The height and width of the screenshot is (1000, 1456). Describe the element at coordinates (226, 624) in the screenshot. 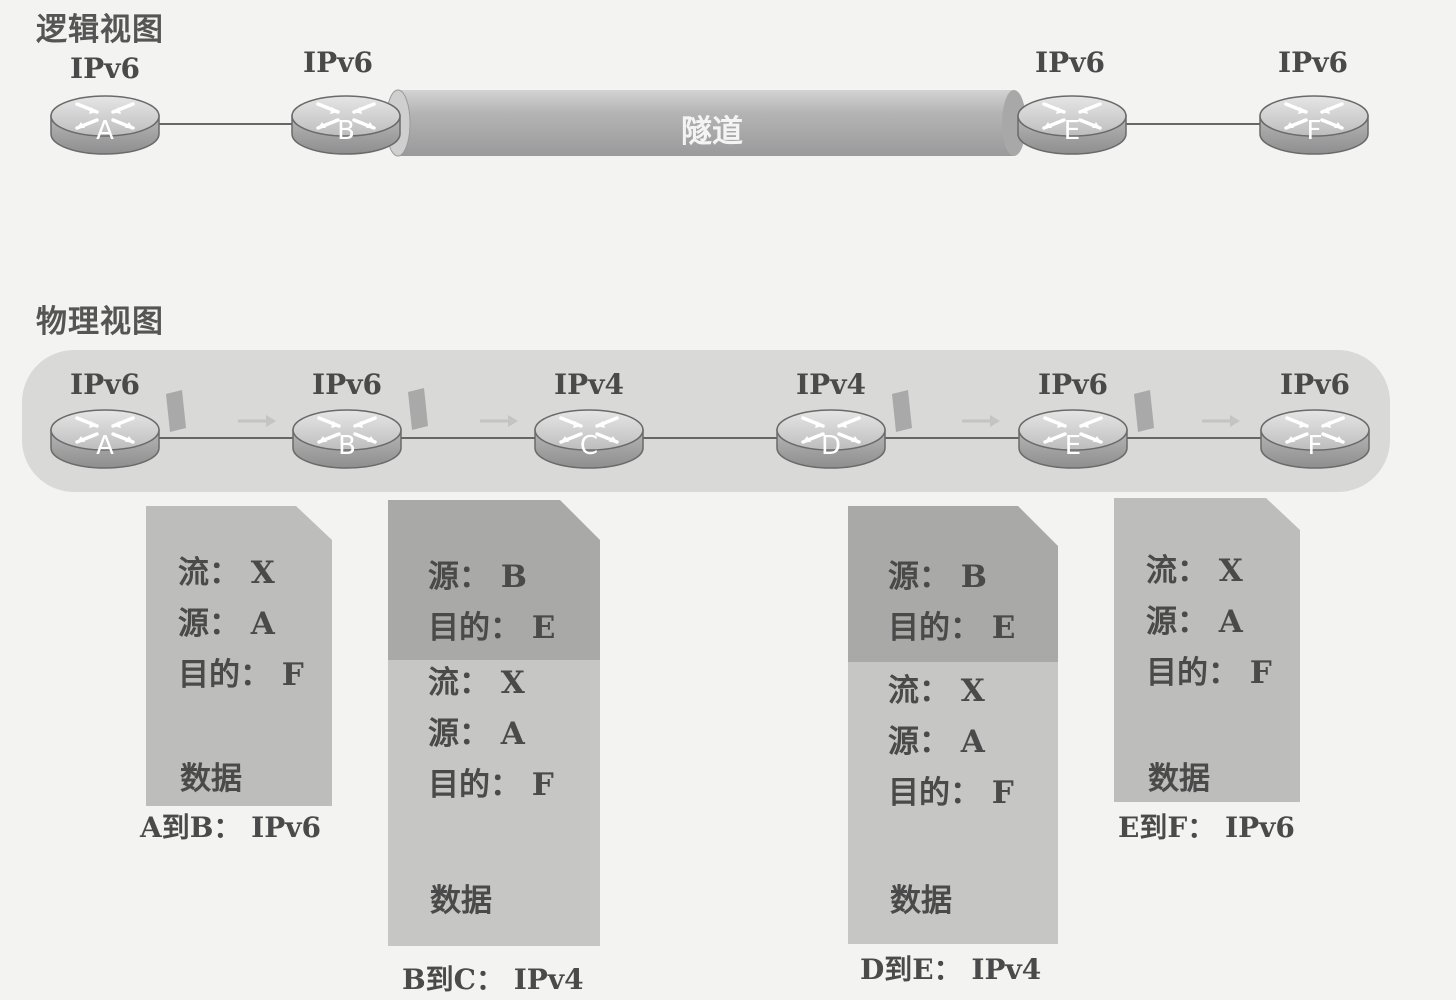

I see `packet-1-source: 源： A` at that location.